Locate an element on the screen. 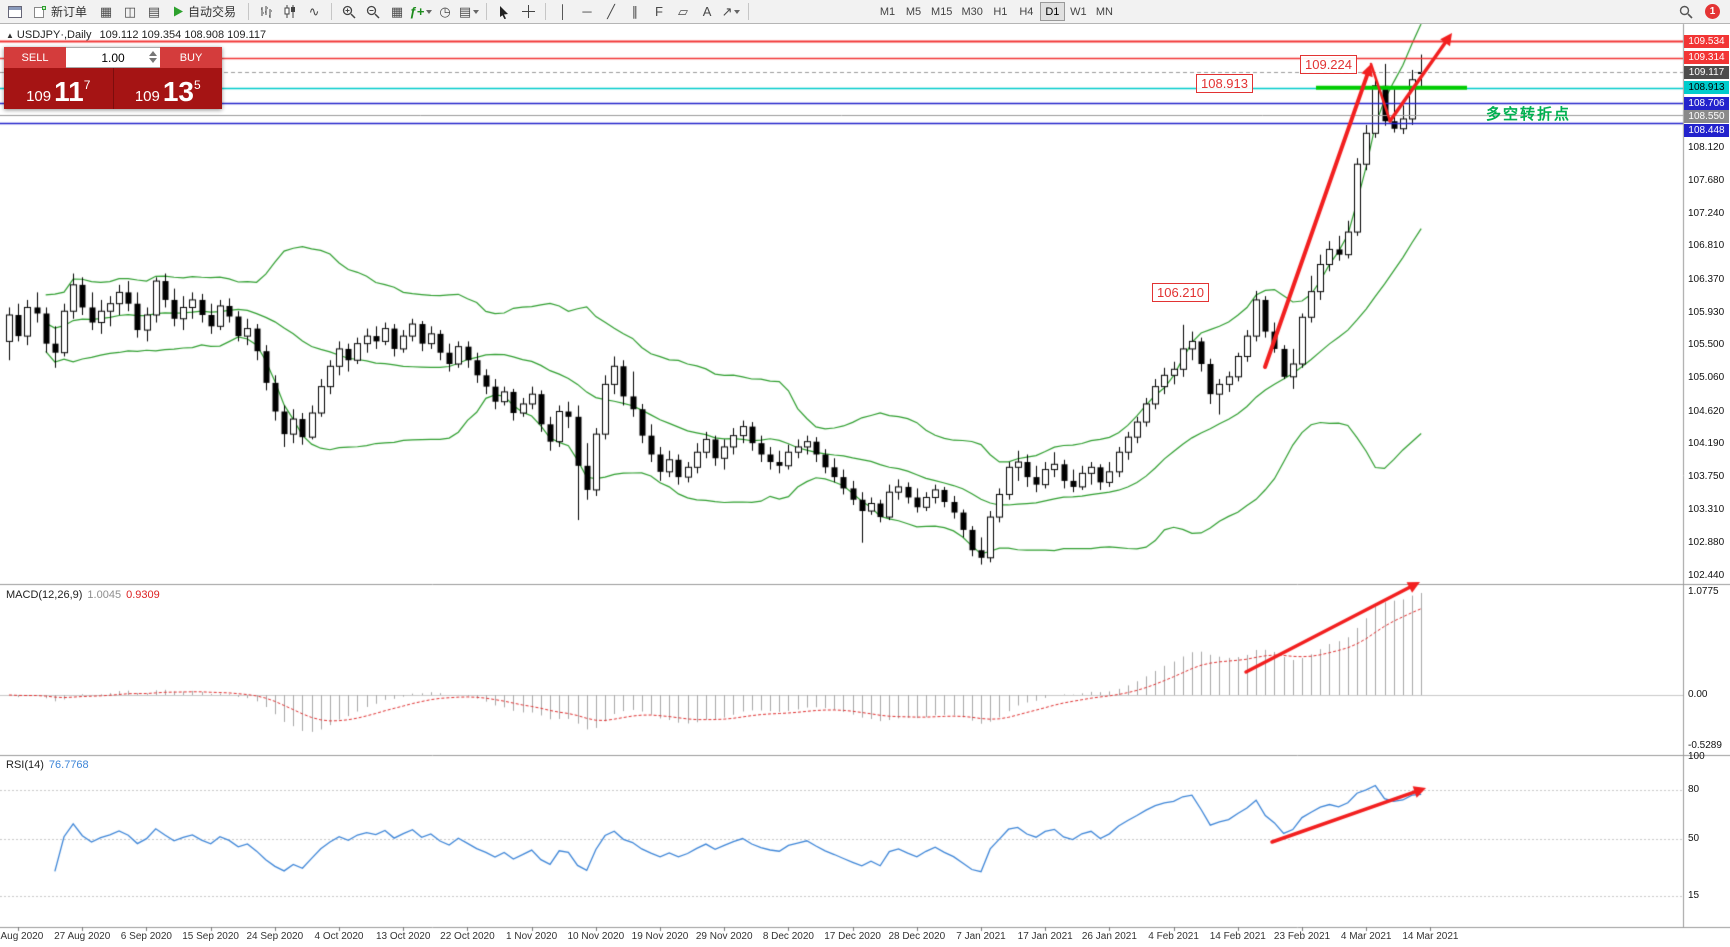 This screenshot has width=1730, height=947. toolbar: 新订单 ▦ ◫ ▤ 自动交易 ∿ ▦ ƒ+ ◷ ▤ is located at coordinates (865, 12).